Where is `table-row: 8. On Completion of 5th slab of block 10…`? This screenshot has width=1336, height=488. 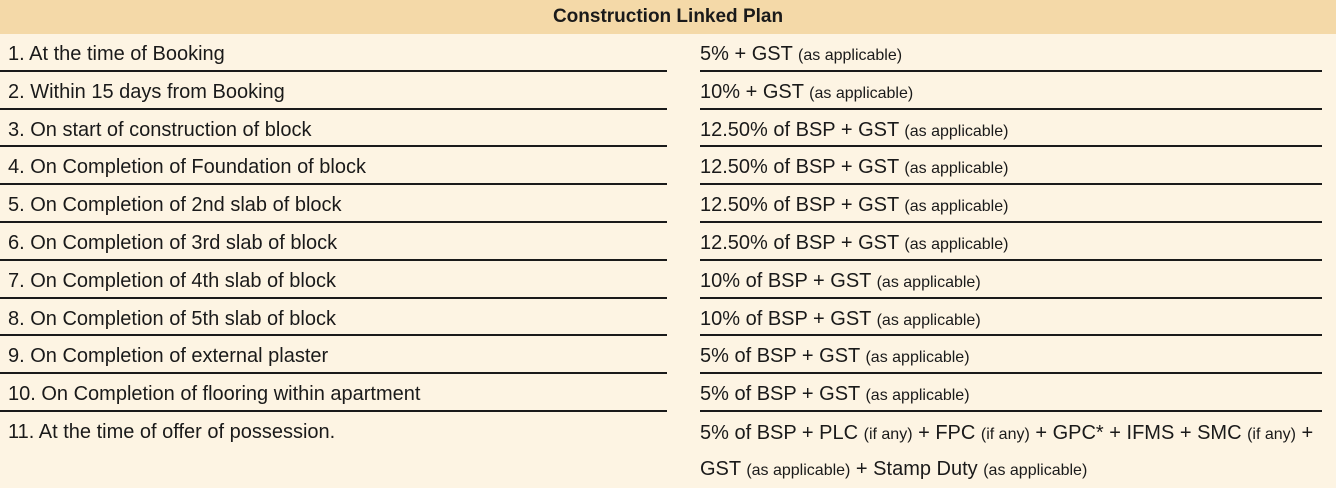
table-row: 8. On Completion of 5th slab of block 10… is located at coordinates (668, 318).